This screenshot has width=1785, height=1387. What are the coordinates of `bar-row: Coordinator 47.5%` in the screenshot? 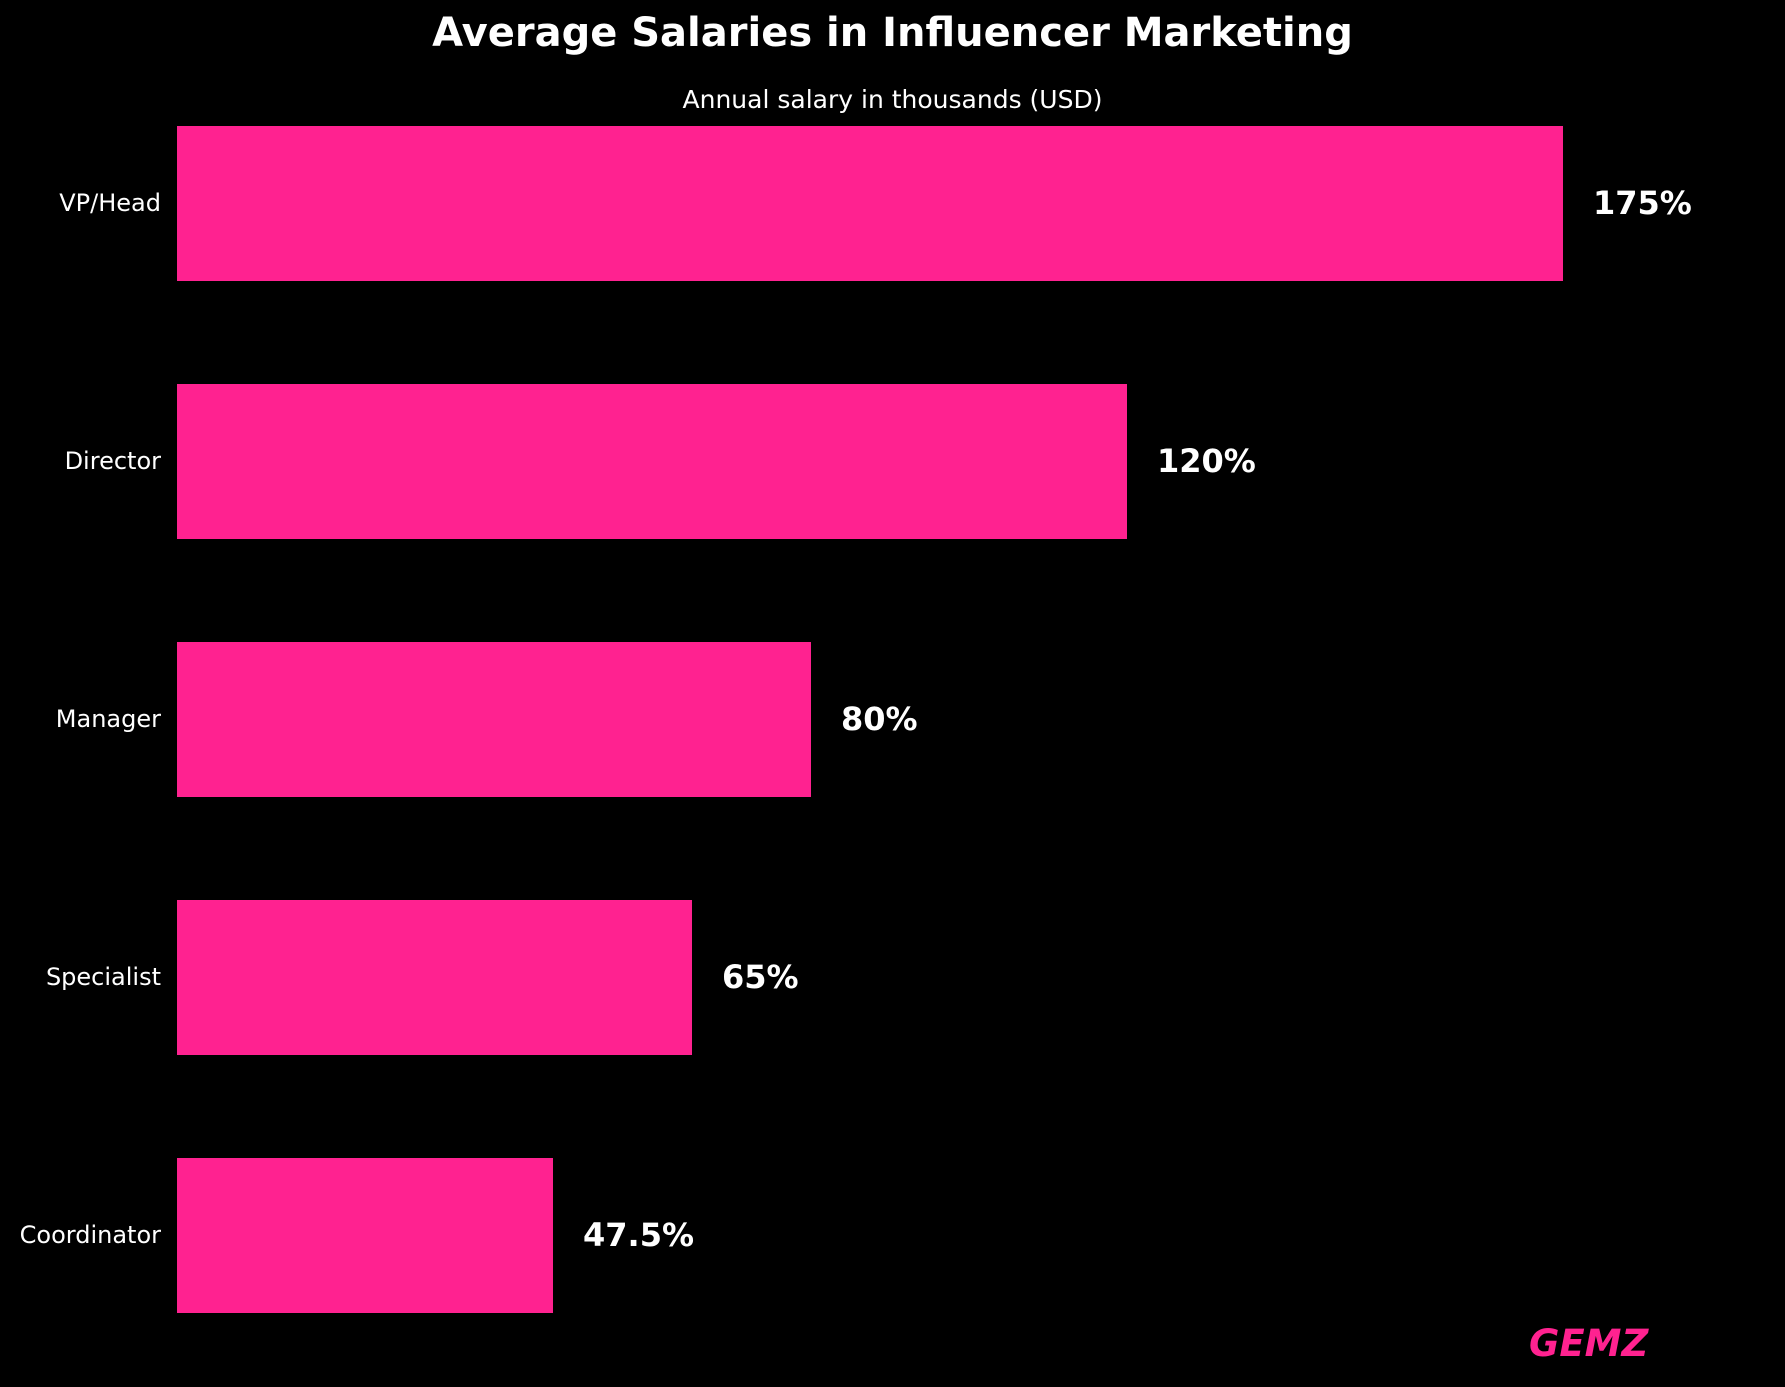 It's located at (892, 1235).